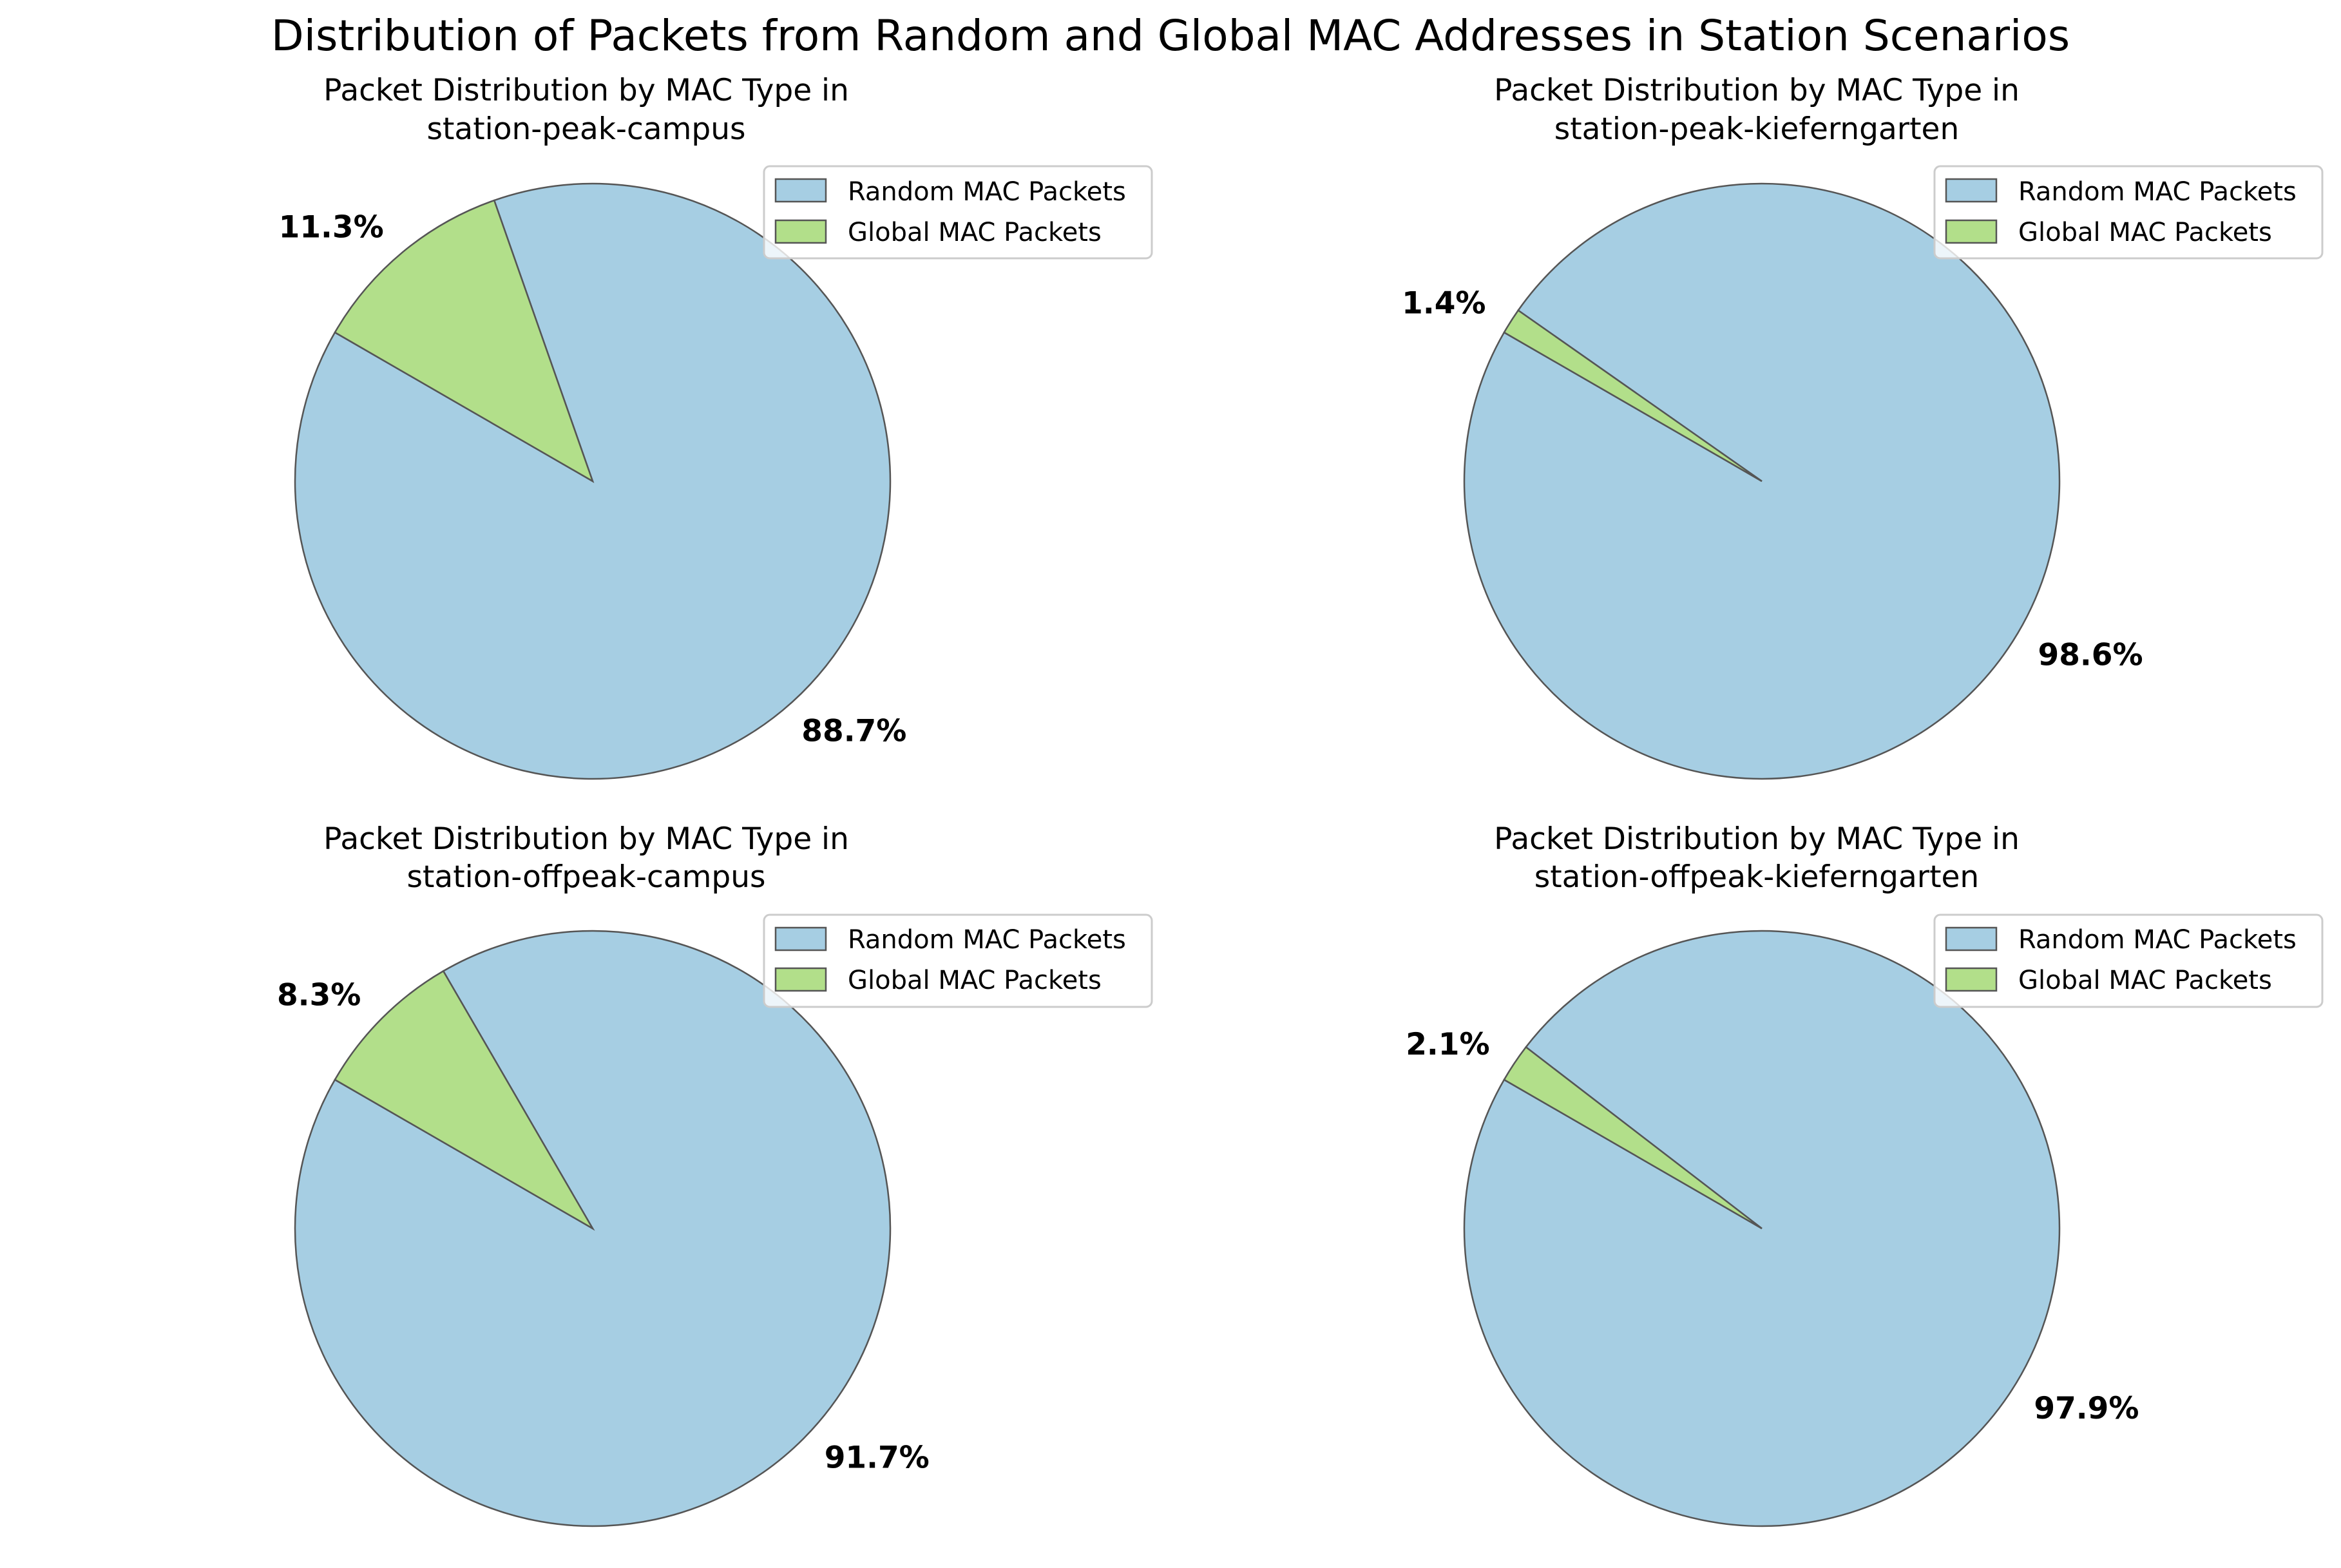  Describe the element at coordinates (1756, 129) in the screenshot. I see `panel-title-line2: station-peak-kieferngarten` at that location.